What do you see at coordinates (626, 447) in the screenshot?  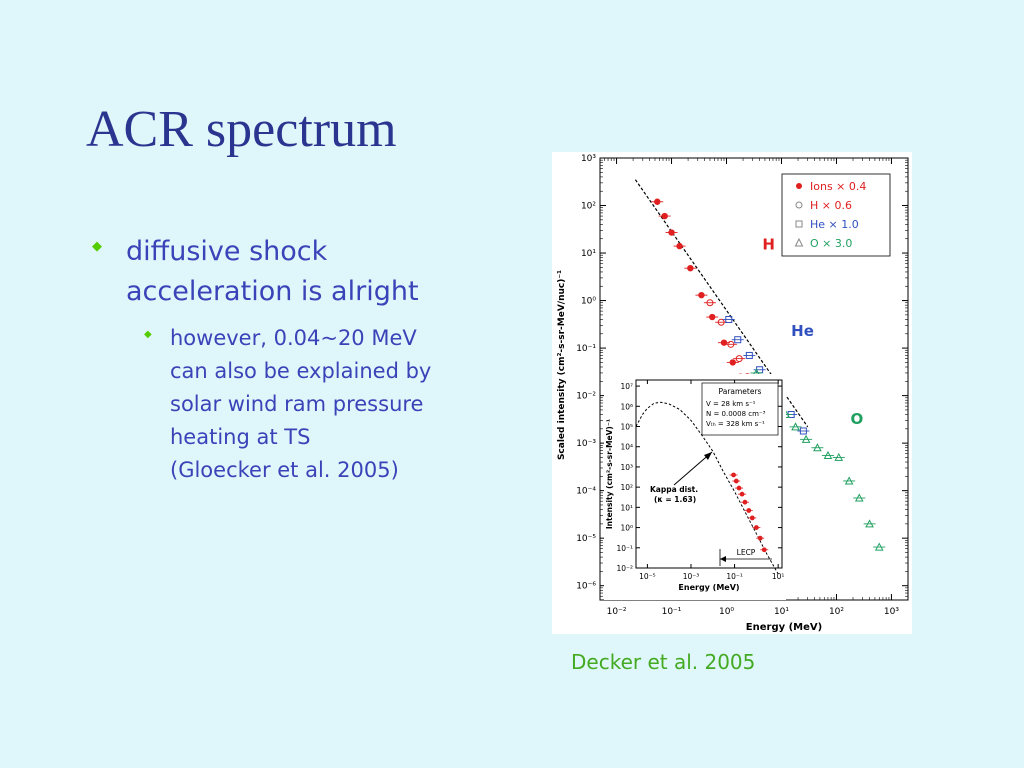 I see `inset-y-tick-label: 10⁴` at bounding box center [626, 447].